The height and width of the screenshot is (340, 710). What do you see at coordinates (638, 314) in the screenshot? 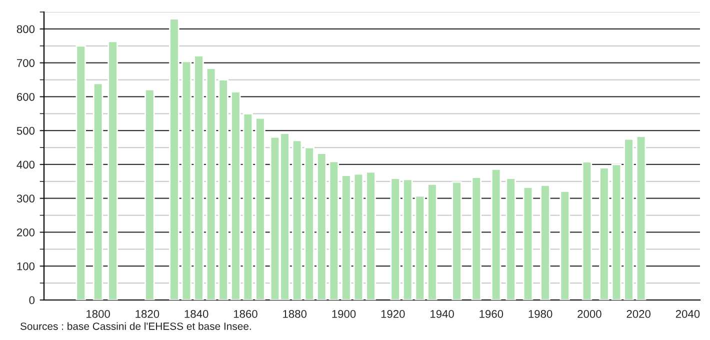
I see `x-tick-label: 2020` at bounding box center [638, 314].